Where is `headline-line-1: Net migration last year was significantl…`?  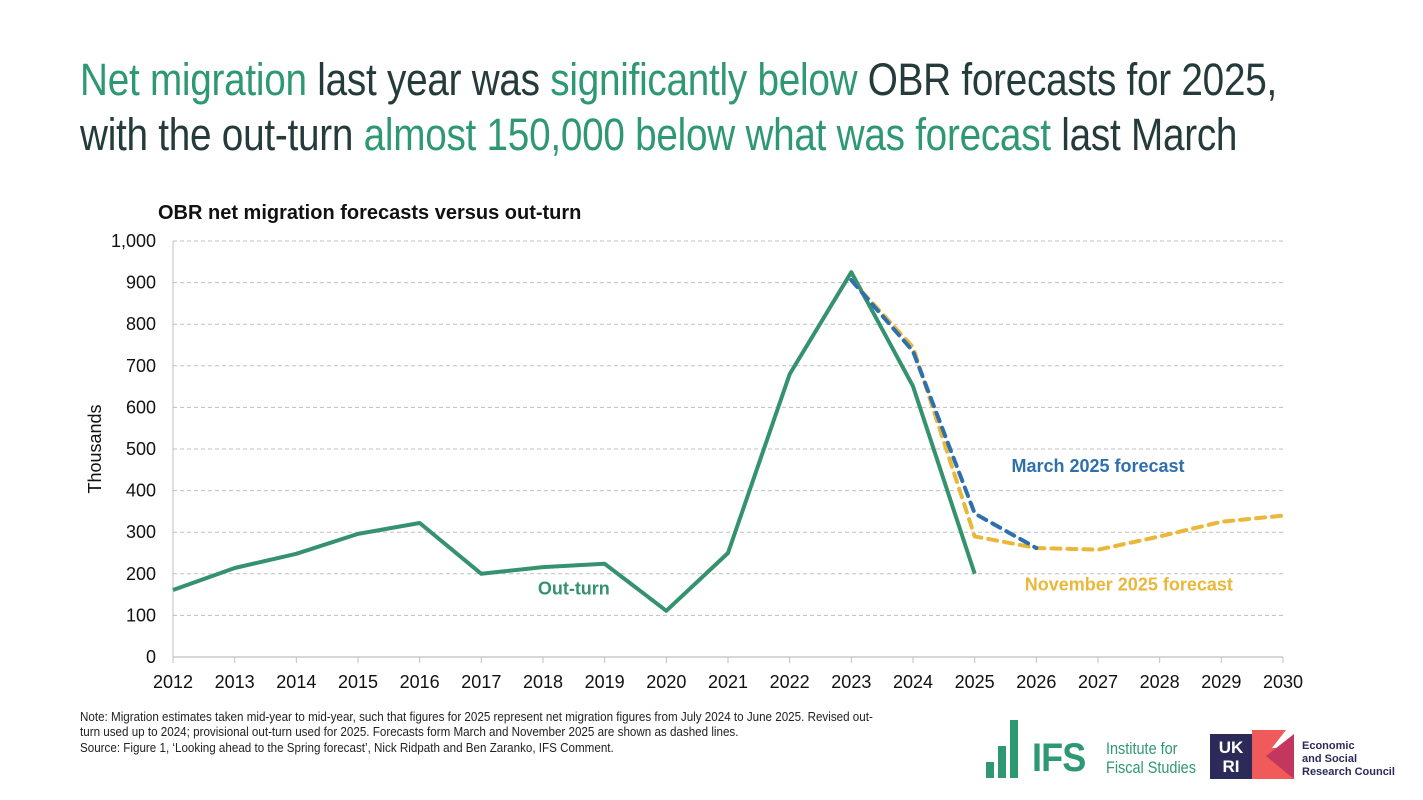
headline-line-1: Net migration last year was significantl… is located at coordinates (678, 79).